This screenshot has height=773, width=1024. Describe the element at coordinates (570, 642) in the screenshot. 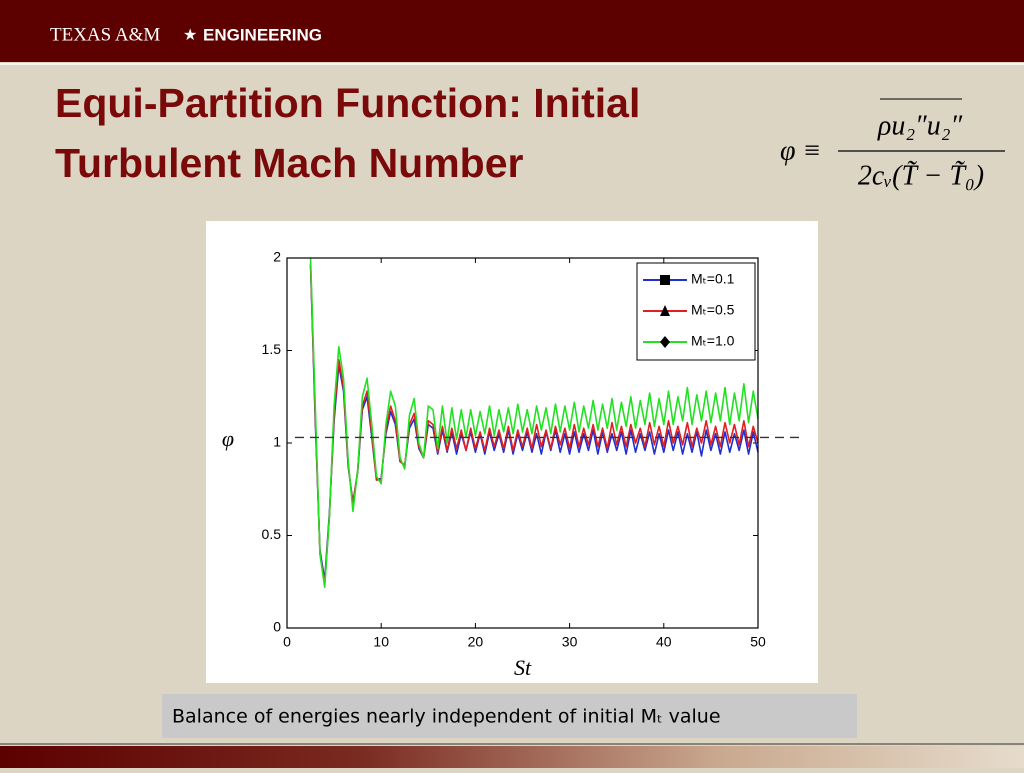

I see `x-tick-label: 30` at that location.